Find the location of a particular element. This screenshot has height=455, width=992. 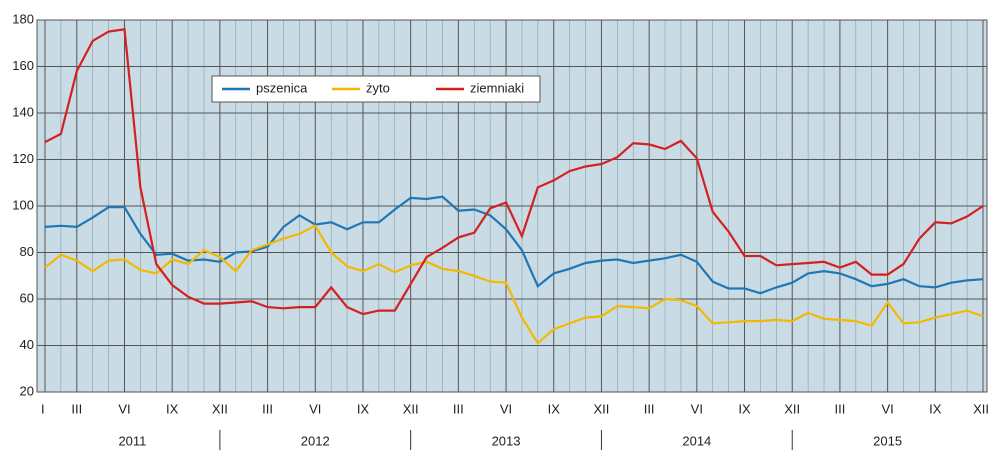

legend-label: ziemniaki is located at coordinates (497, 87).